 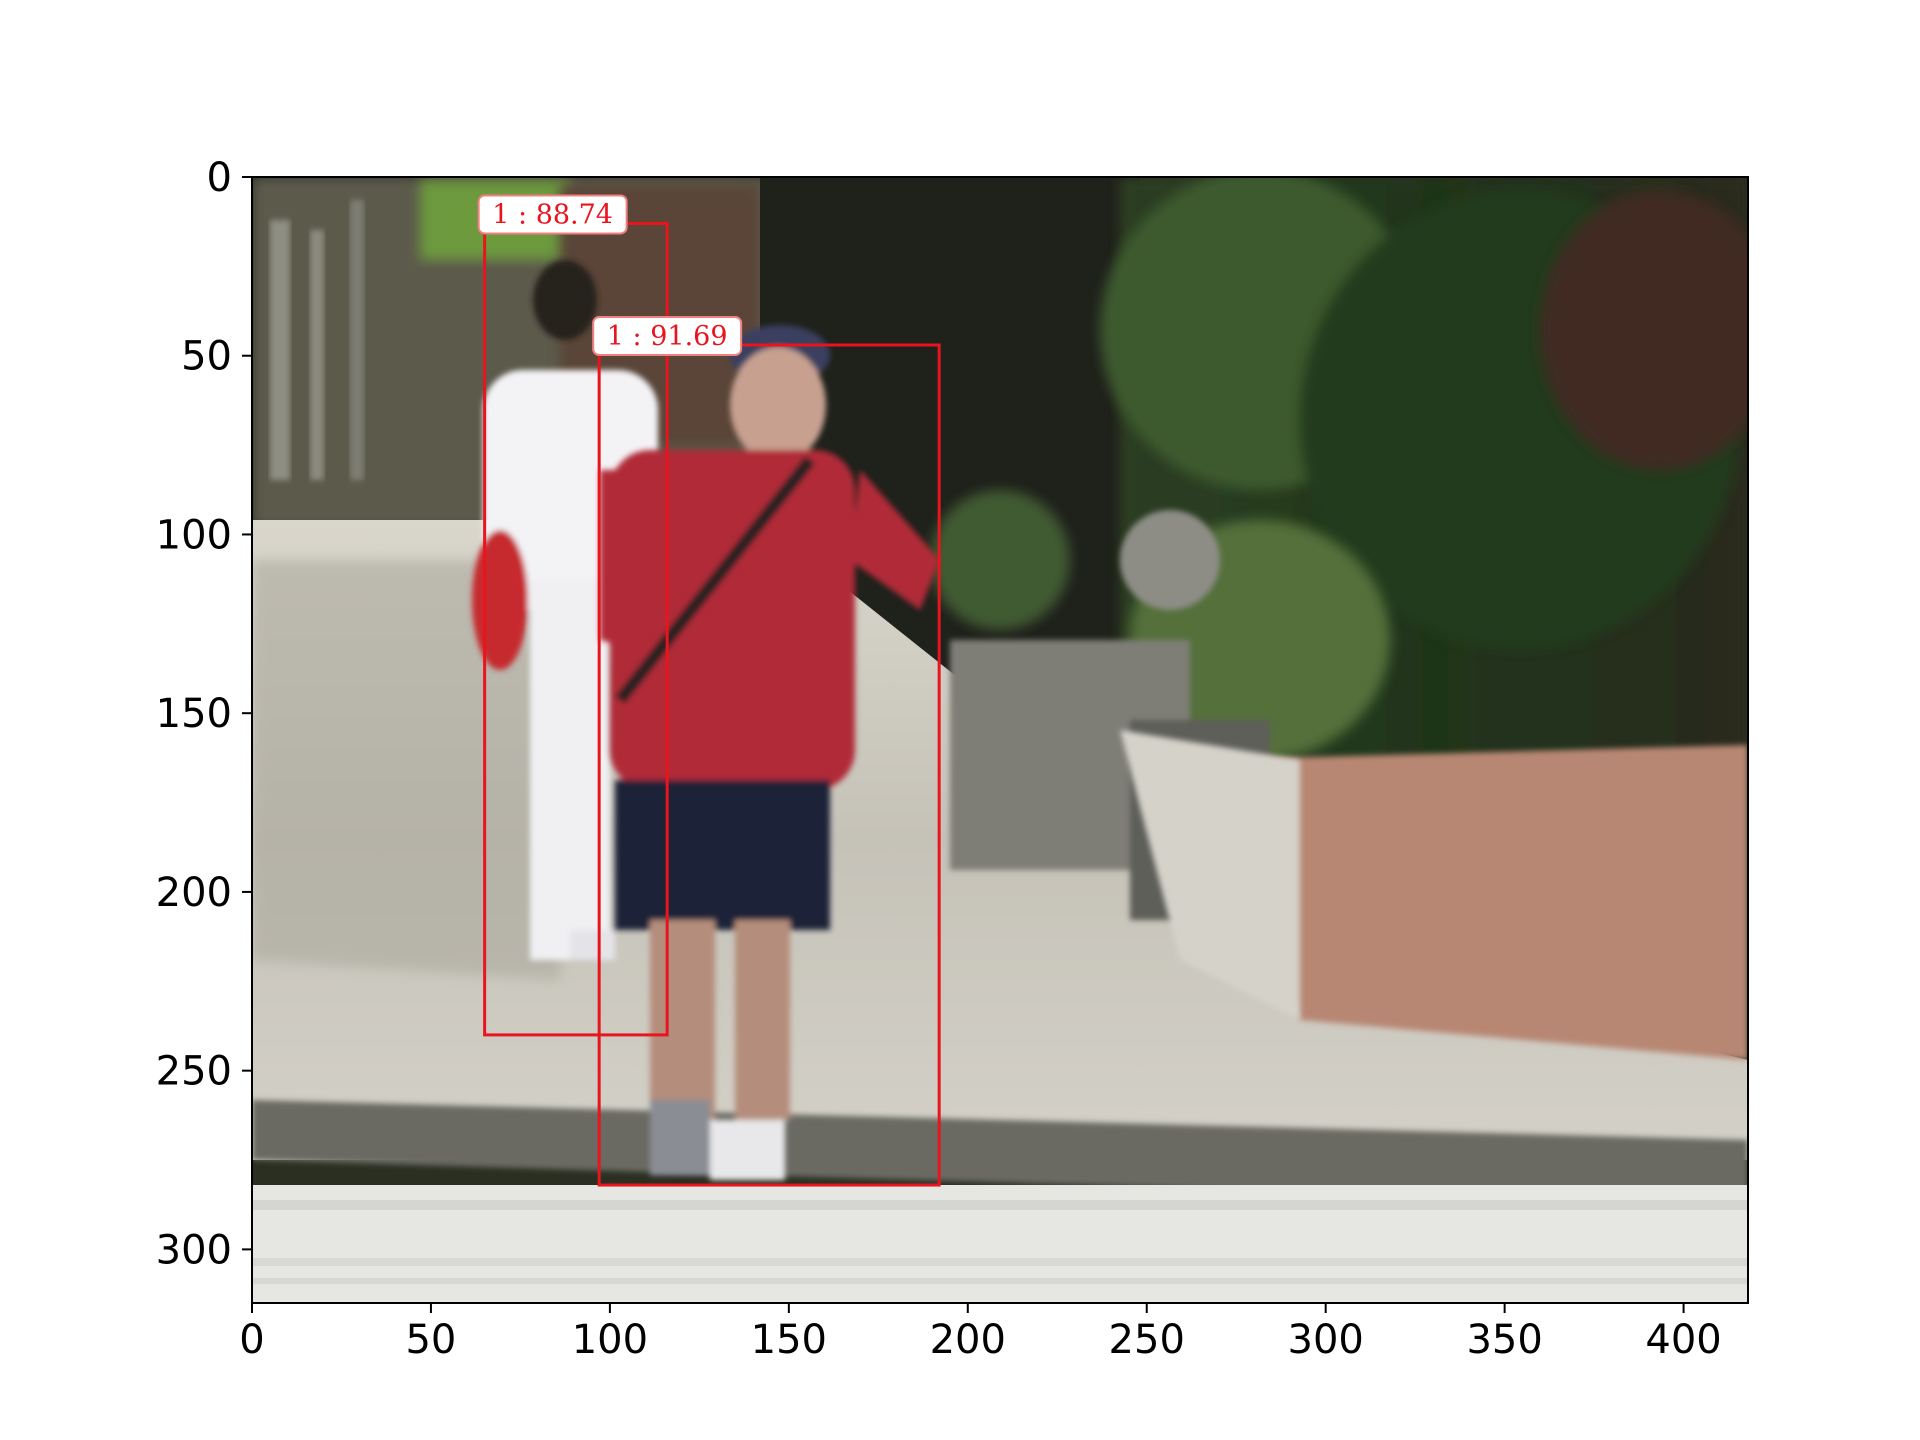 What do you see at coordinates (194, 714) in the screenshot?
I see `y-tick-label: 150` at bounding box center [194, 714].